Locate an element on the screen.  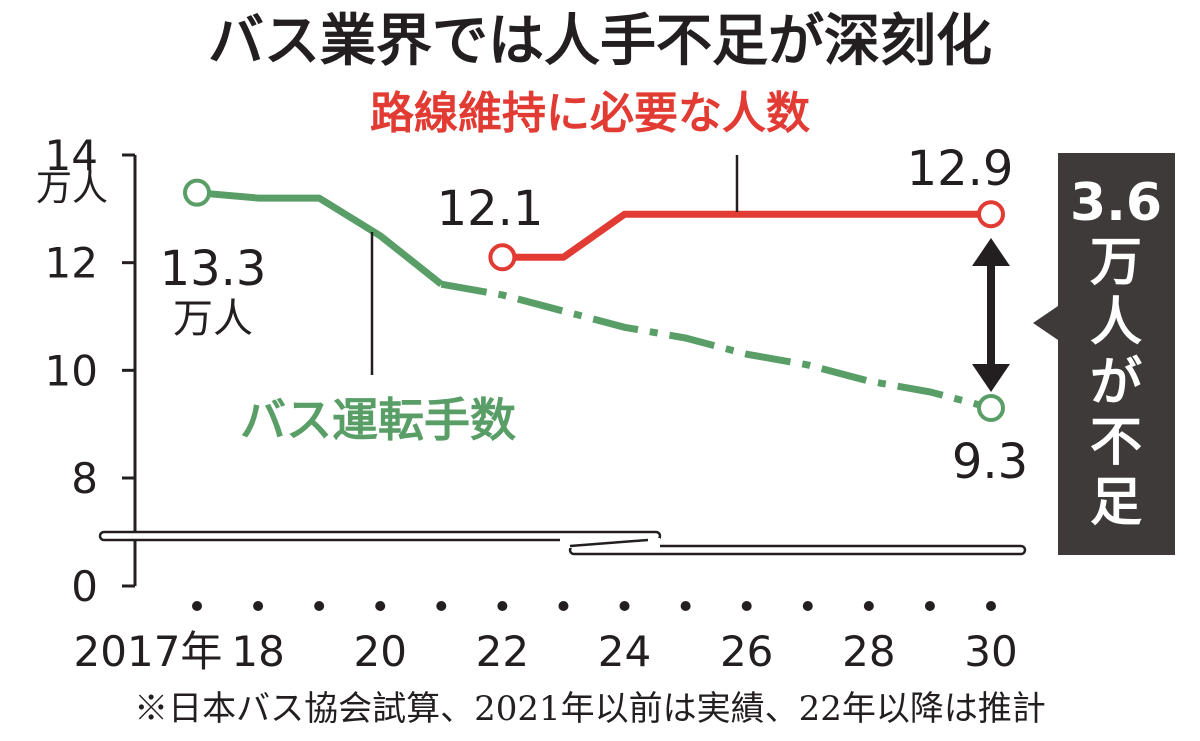
callout-line-1: 万 is located at coordinates (1116, 263).